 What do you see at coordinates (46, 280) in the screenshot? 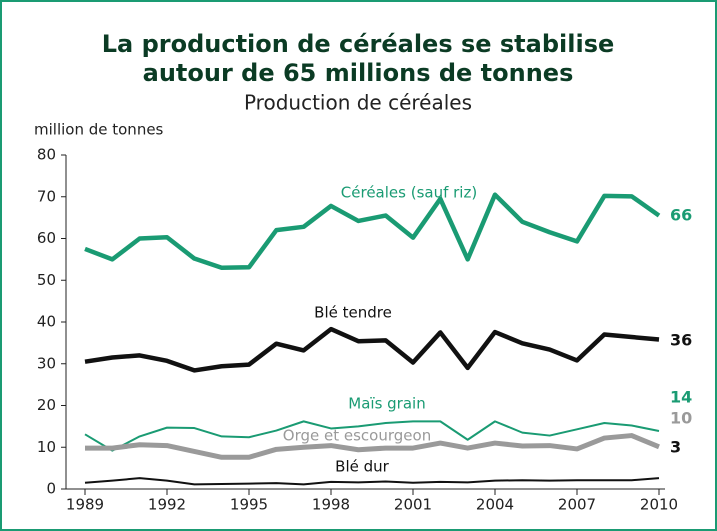
I see `y-tick-label: 50` at bounding box center [46, 280].